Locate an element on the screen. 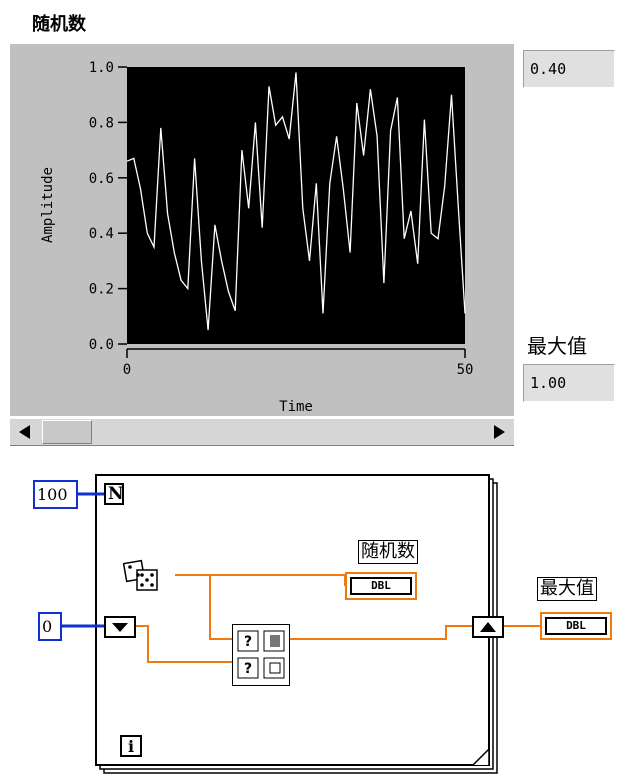  max-min-function: ? ? is located at coordinates (261, 655).